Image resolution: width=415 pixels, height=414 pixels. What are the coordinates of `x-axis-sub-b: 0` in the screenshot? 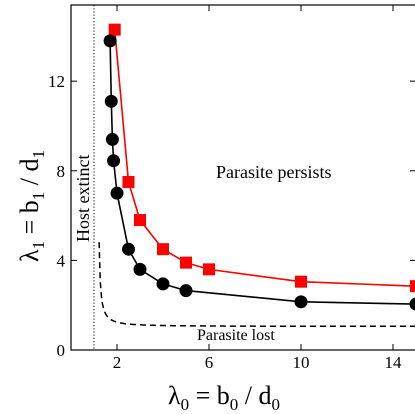 It's located at (234, 404).